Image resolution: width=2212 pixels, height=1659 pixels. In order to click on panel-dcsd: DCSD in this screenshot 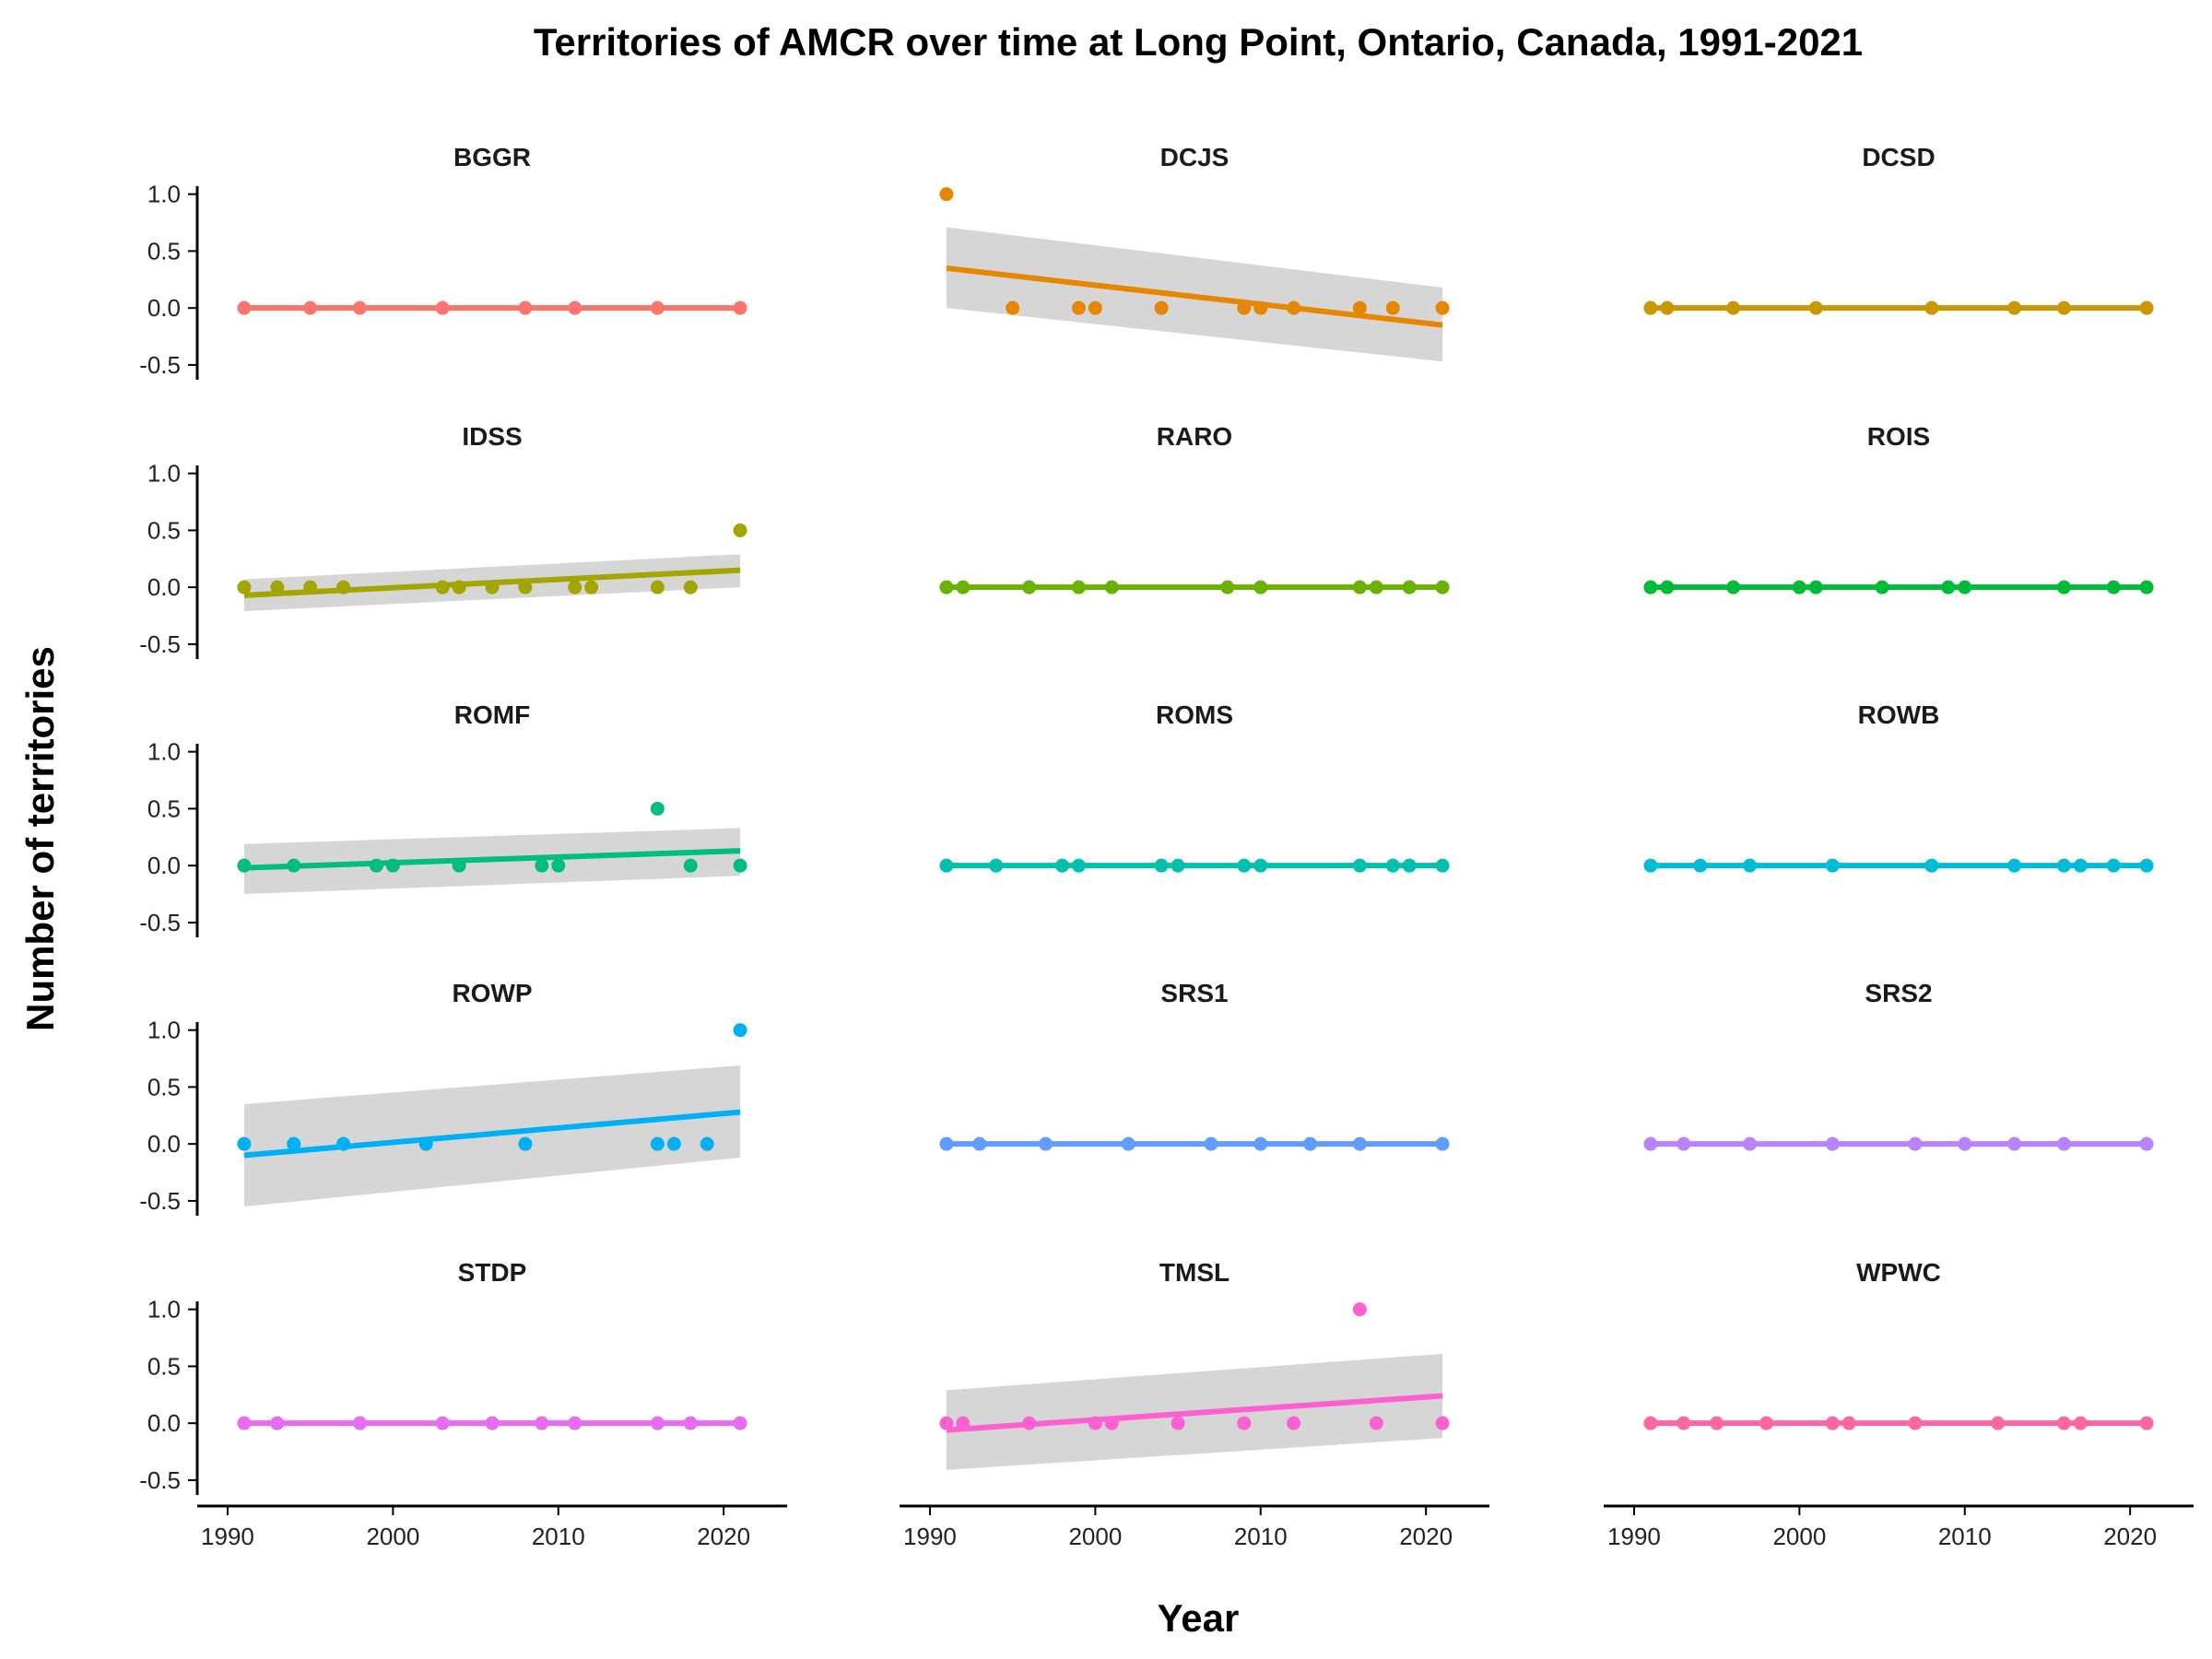, I will do `click(1898, 229)`.